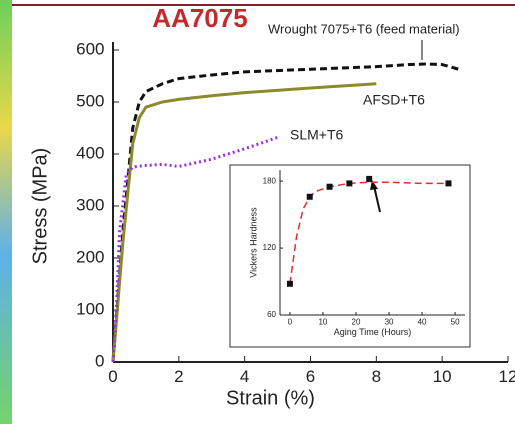  I want to click on series-annotation: Wrought 7075+T6 (feed material), so click(364, 28).